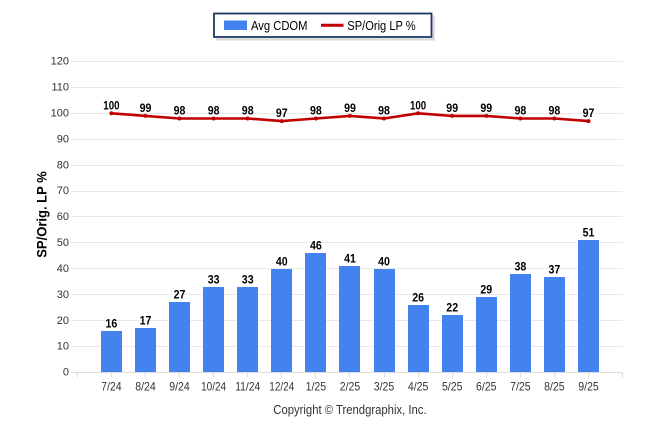  What do you see at coordinates (418, 298) in the screenshot?
I see `svg-text: 26` at bounding box center [418, 298].